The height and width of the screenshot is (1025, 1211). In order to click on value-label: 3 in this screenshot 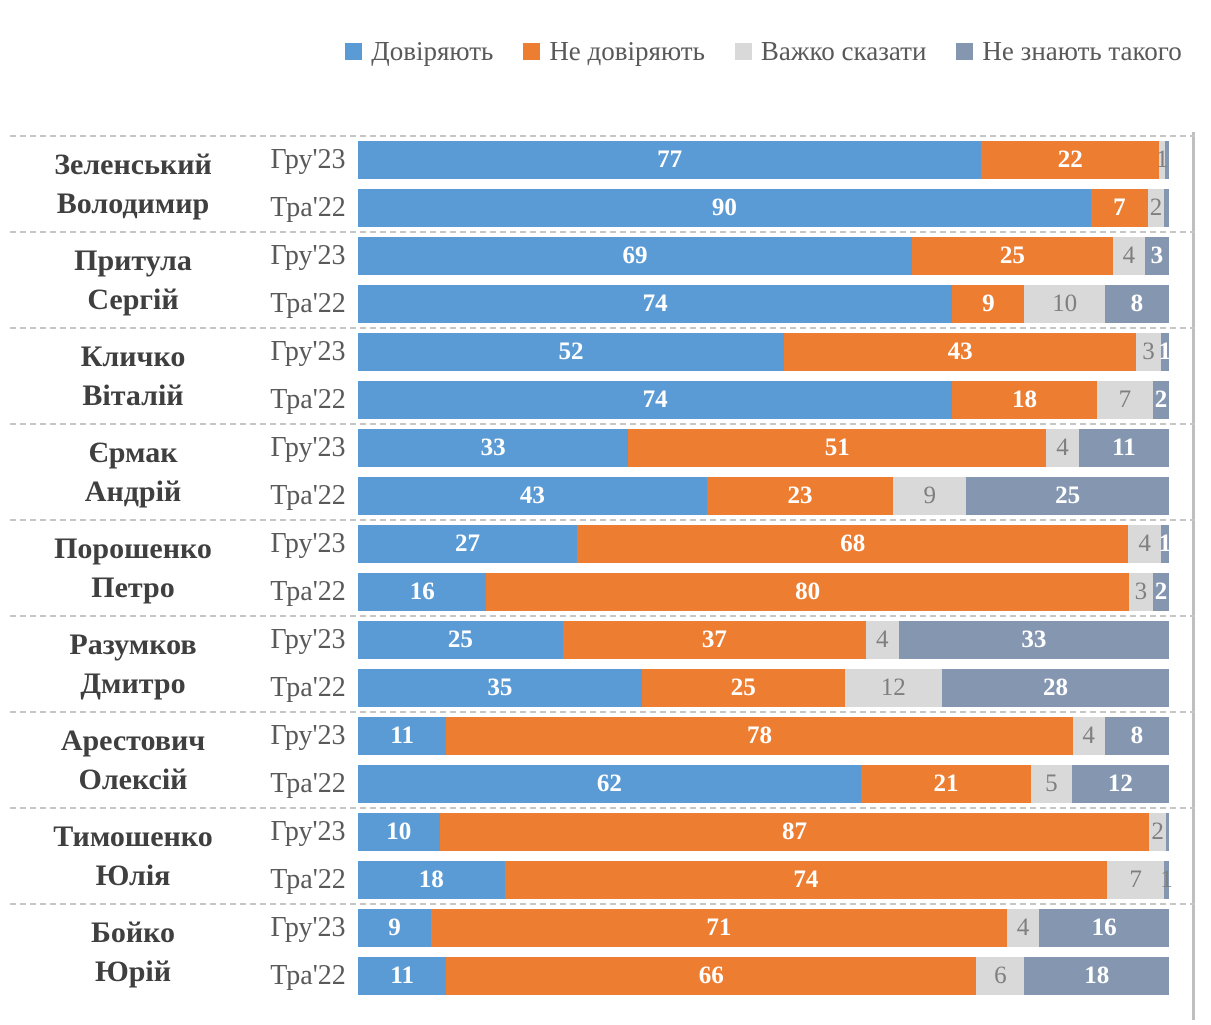, I will do `click(1141, 591)`.